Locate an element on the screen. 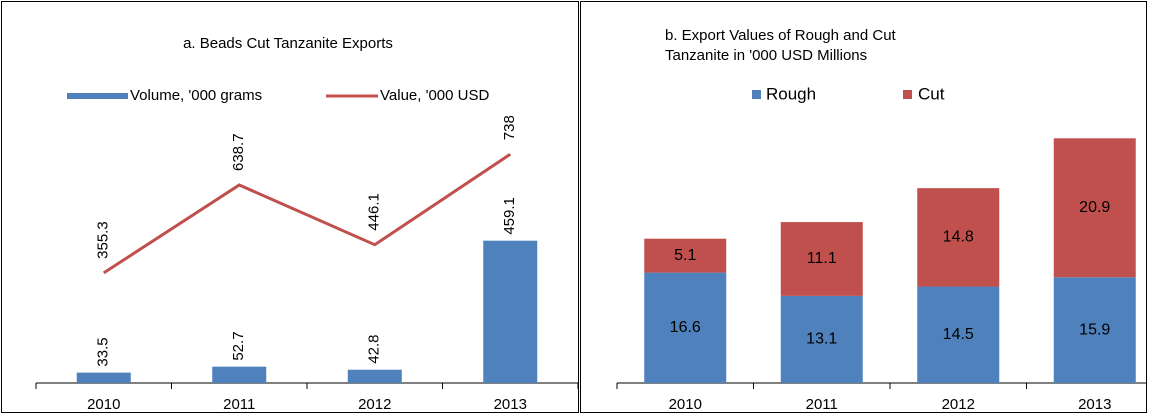  data-label: 20.9 is located at coordinates (1094, 207).